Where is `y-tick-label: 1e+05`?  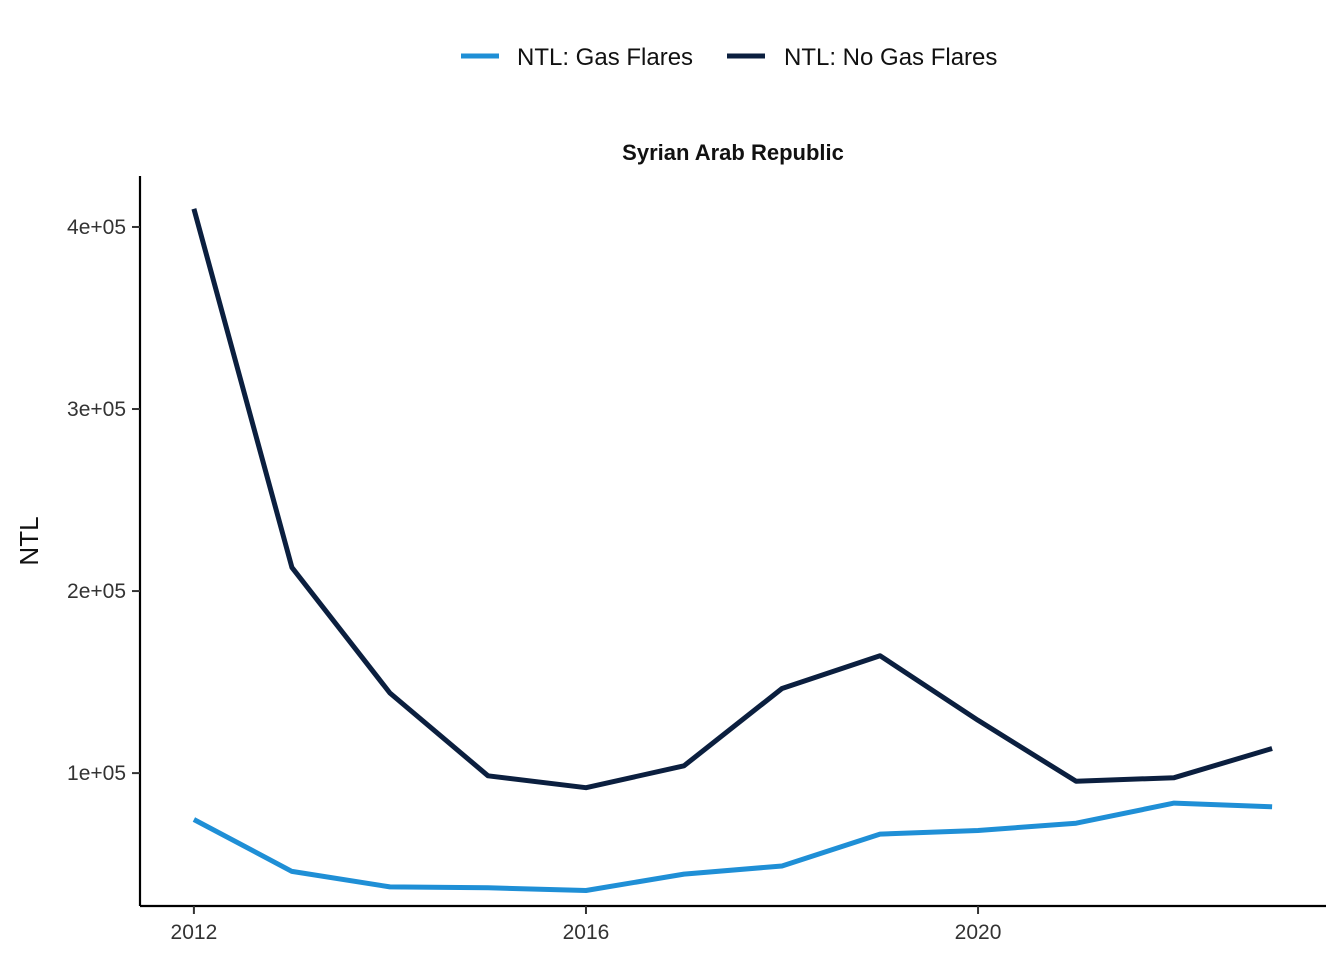 y-tick-label: 1e+05 is located at coordinates (96, 773).